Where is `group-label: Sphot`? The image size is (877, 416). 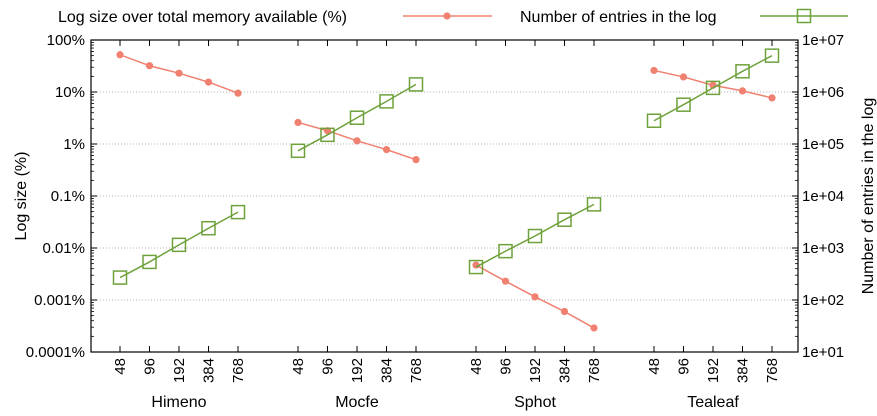 group-label: Sphot is located at coordinates (535, 402).